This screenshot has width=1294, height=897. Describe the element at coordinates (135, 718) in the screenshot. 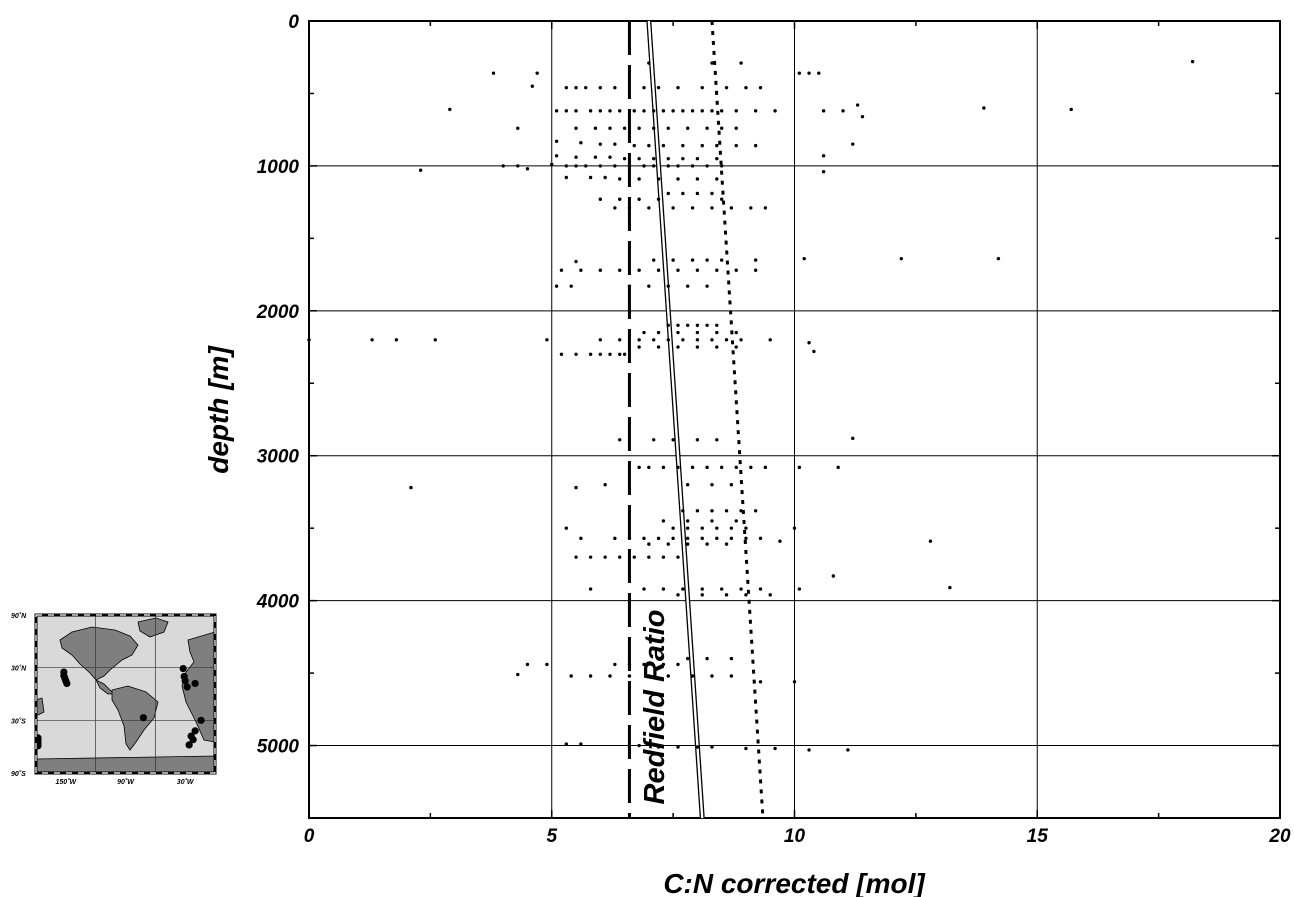

I see `map-landmass` at that location.